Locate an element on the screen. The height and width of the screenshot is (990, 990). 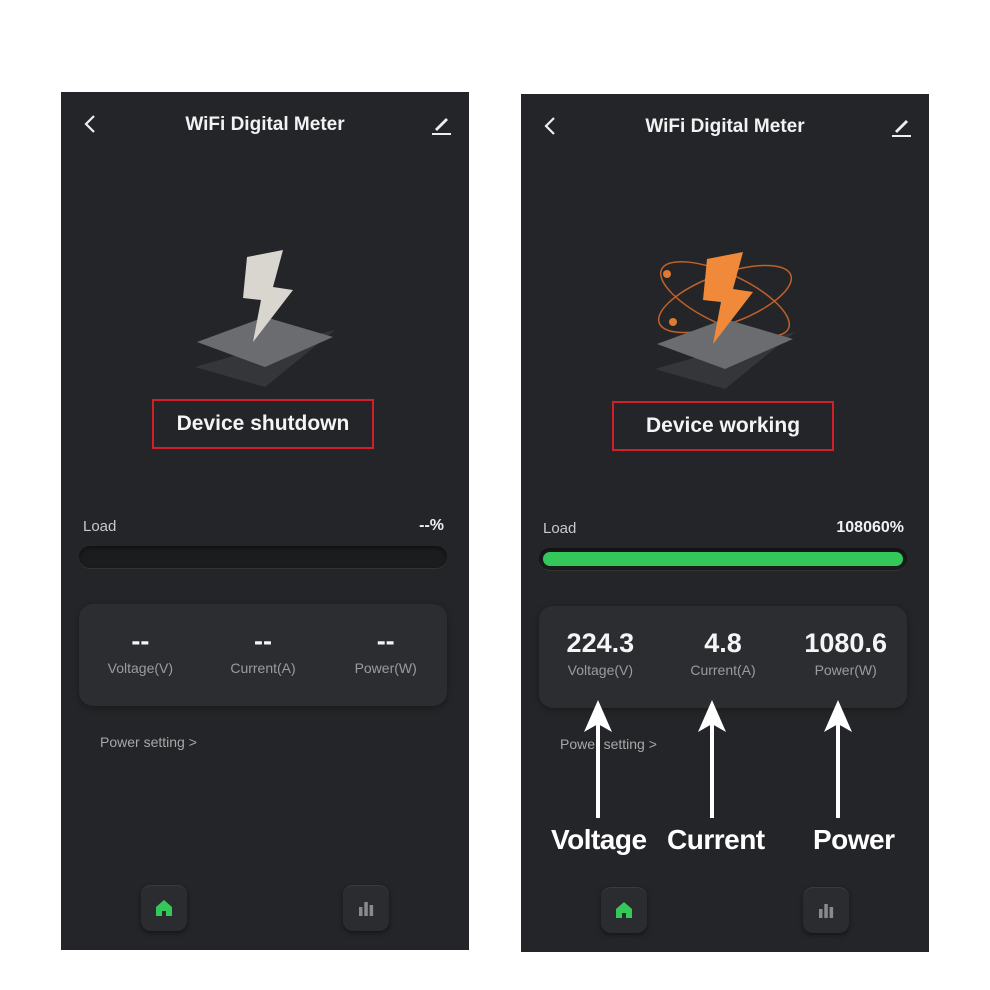
voltage-stat: -- Voltage(V) is located at coordinates (140, 655).